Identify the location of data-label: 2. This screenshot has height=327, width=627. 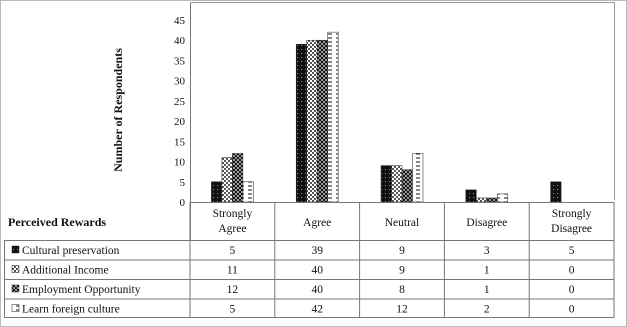
(487, 310).